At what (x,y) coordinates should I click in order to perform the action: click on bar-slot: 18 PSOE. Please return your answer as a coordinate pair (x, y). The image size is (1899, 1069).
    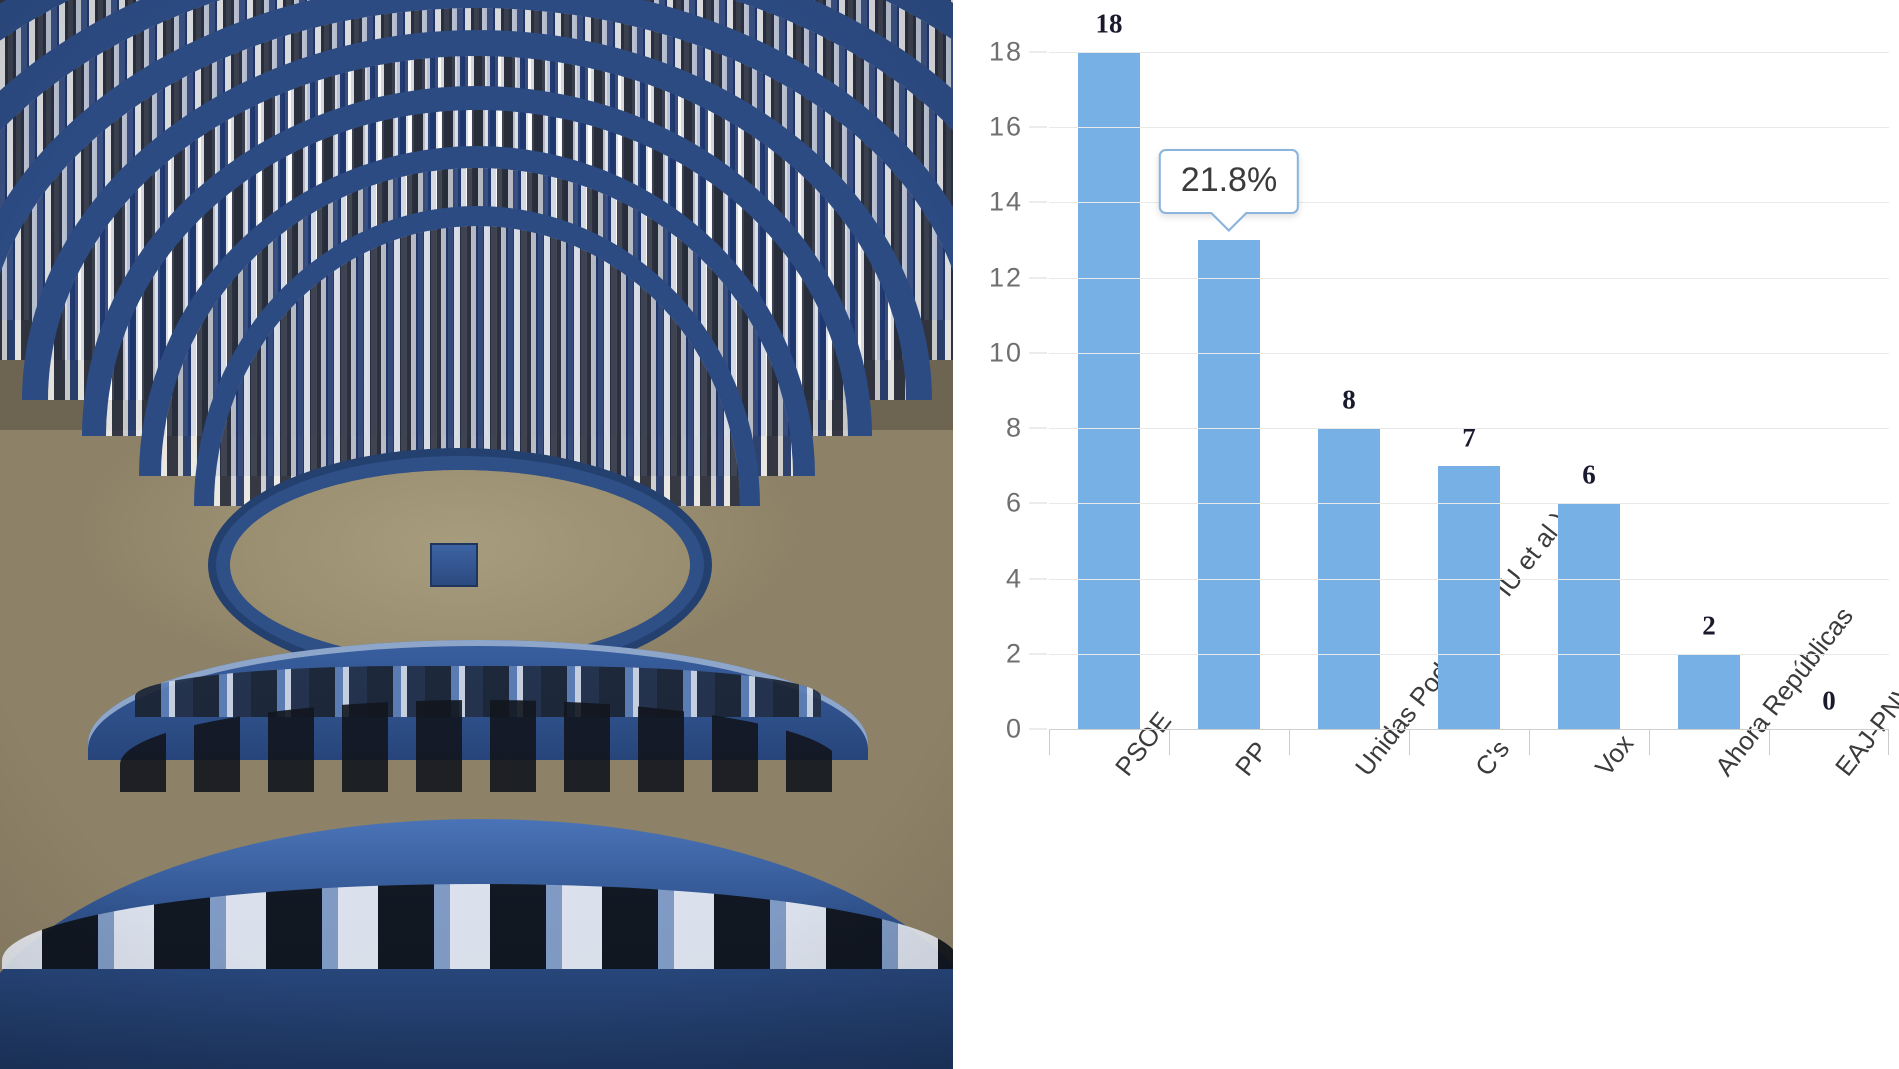
    Looking at the image, I should click on (1113, 395).